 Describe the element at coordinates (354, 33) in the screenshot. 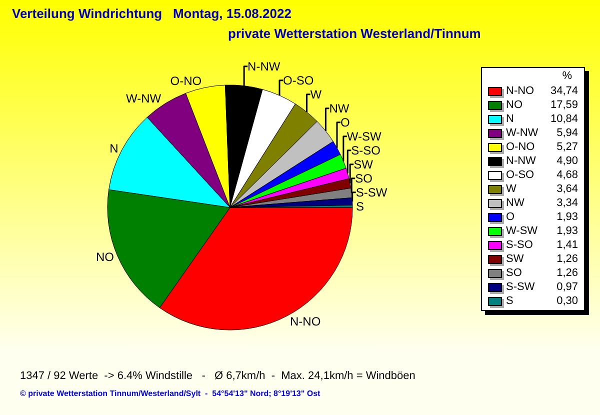

I see `chart-subtitle: private Wetterstation Westerland/Tinnum` at that location.